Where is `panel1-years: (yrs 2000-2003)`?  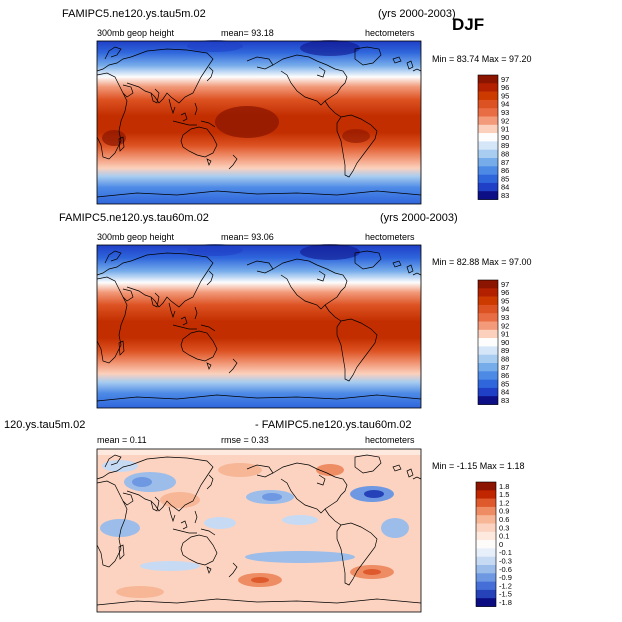 panel1-years: (yrs 2000-2003) is located at coordinates (417, 14).